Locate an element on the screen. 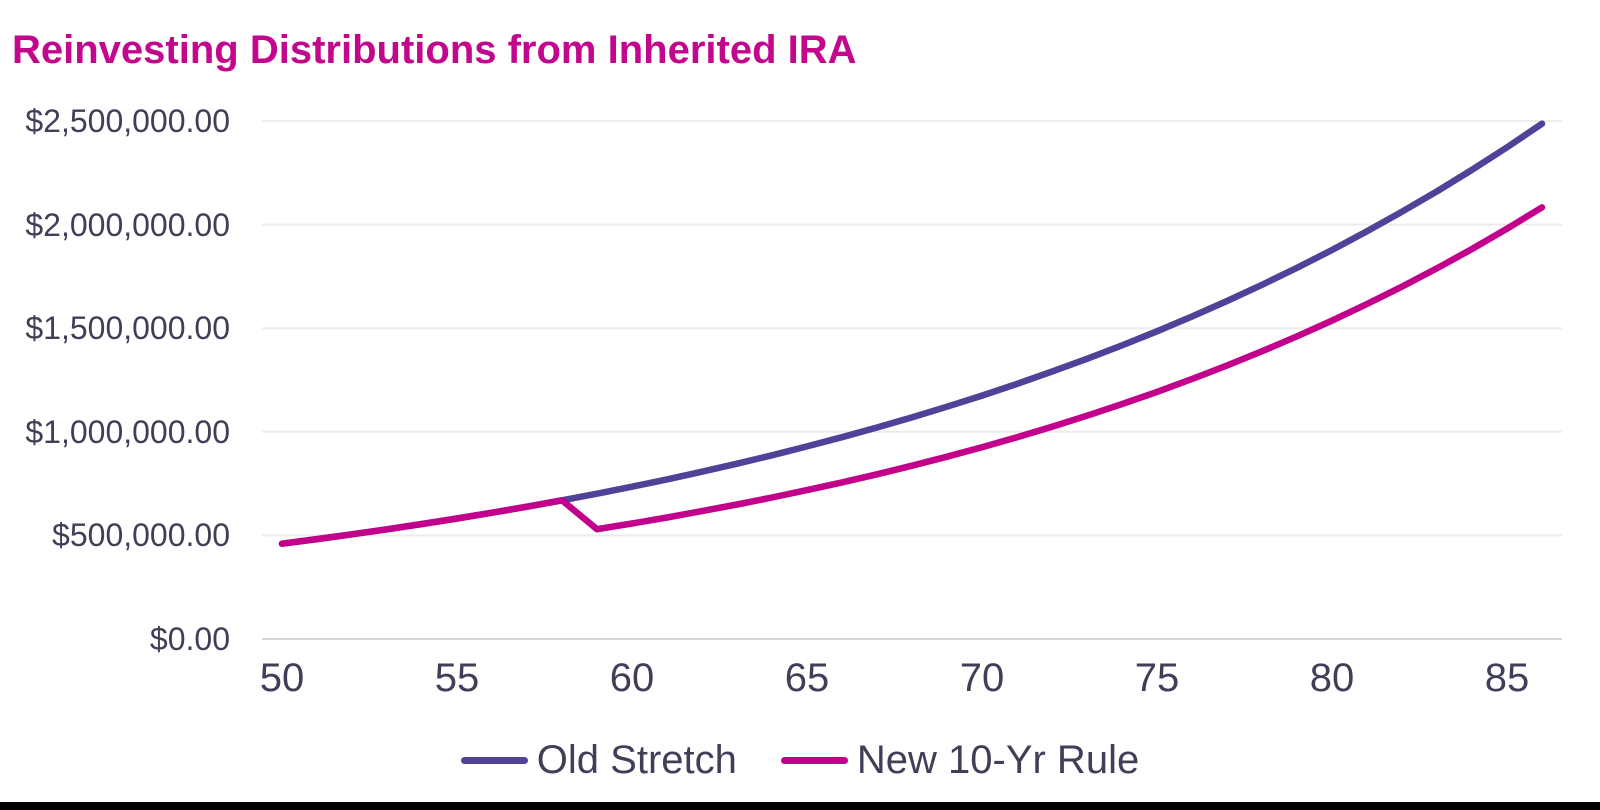  legend-label: New 10-Yr Rule is located at coordinates (998, 759).